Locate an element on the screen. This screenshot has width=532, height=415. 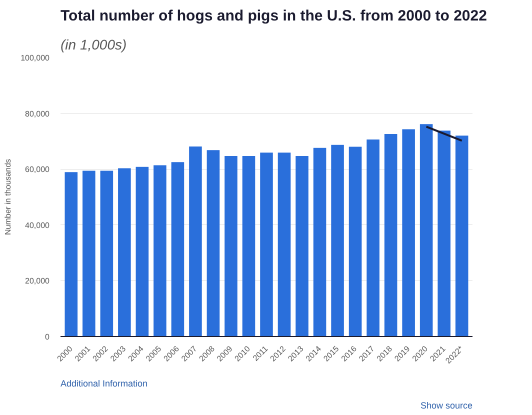
chart-title: Total number of hogs and pigs in the U.S. from 2000 to 2022 is located at coordinates (273, 16).